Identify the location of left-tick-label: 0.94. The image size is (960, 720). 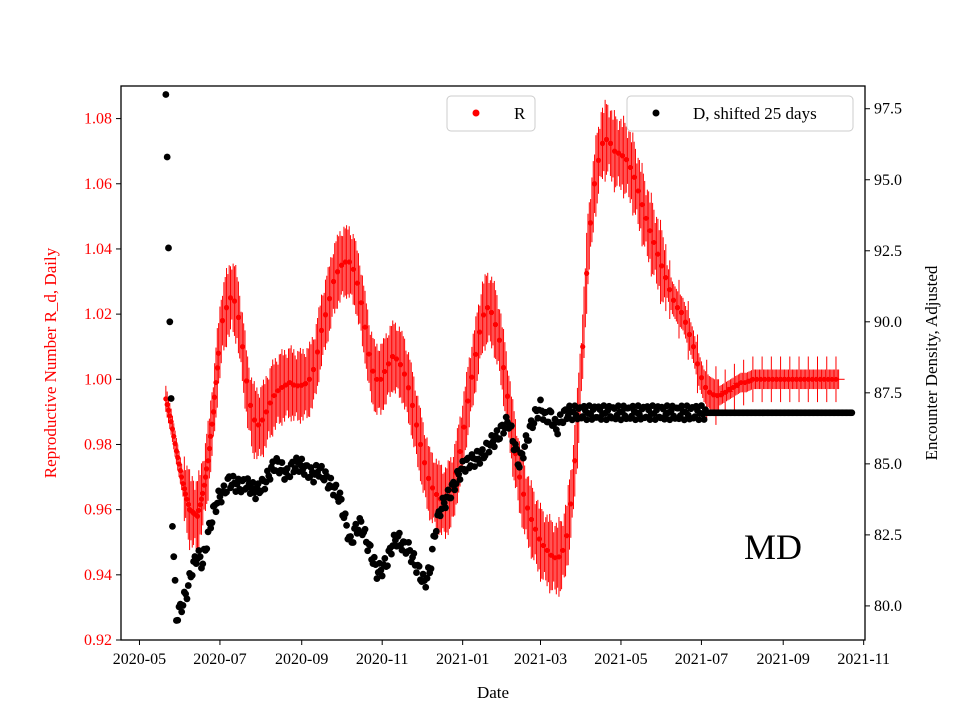
(98, 575).